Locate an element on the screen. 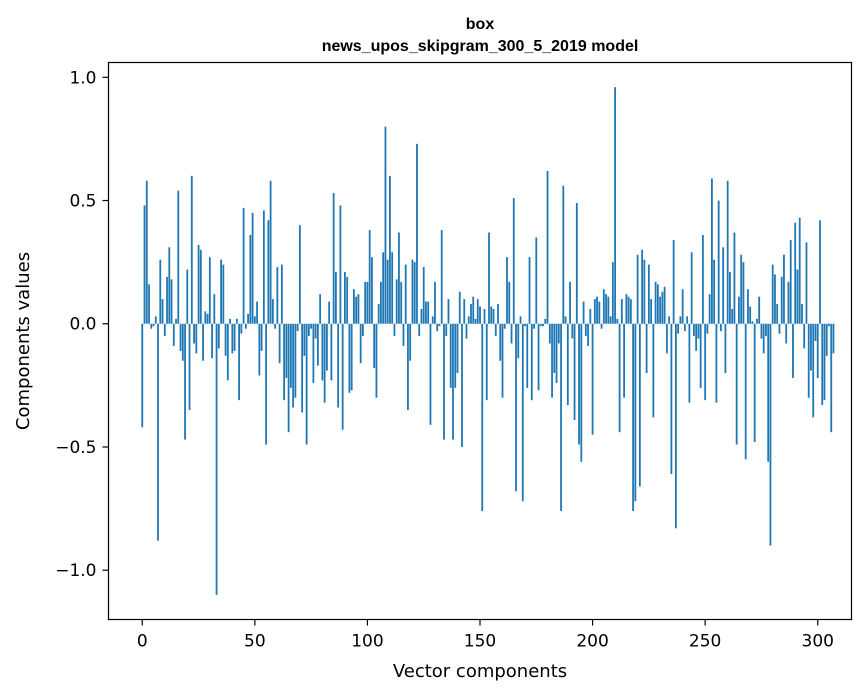 The width and height of the screenshot is (867, 696). x-tick-label: 300 is located at coordinates (818, 642).